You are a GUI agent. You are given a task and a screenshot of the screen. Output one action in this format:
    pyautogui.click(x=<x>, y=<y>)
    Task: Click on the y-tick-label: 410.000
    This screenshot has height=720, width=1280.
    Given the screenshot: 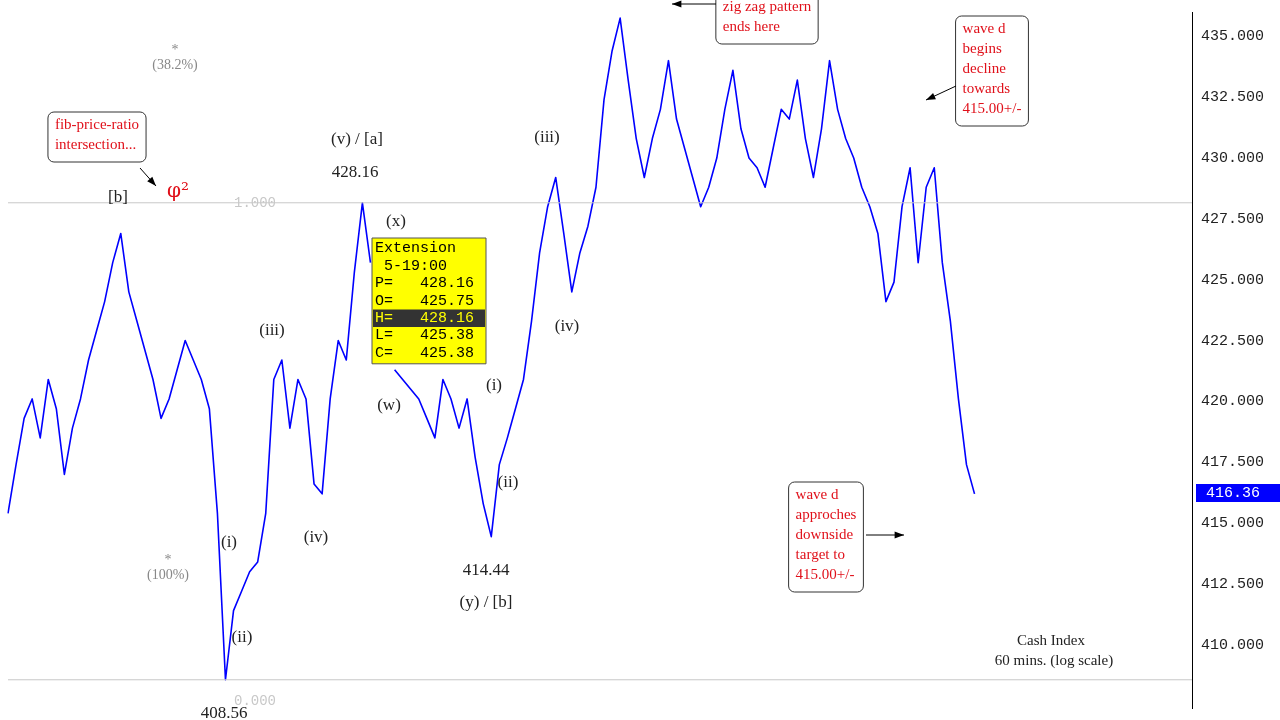 What is the action you would take?
    pyautogui.click(x=1233, y=645)
    